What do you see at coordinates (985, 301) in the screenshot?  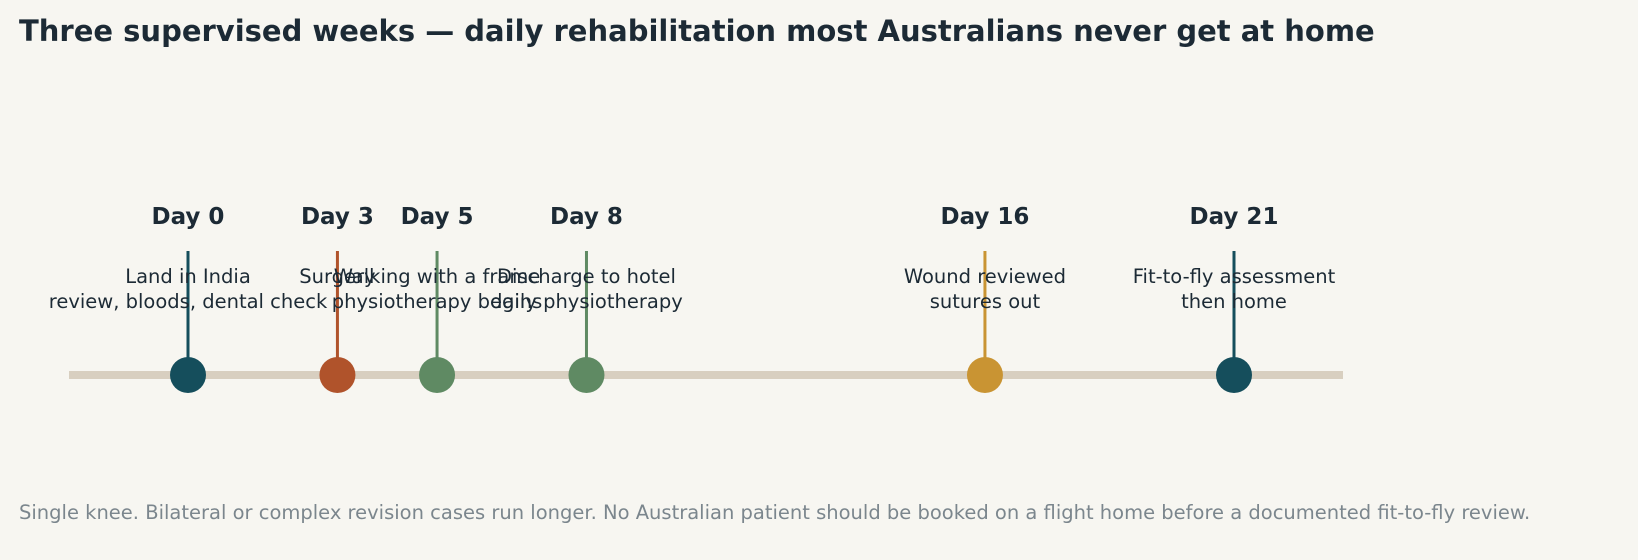 I see `event-description: sutures out` at bounding box center [985, 301].